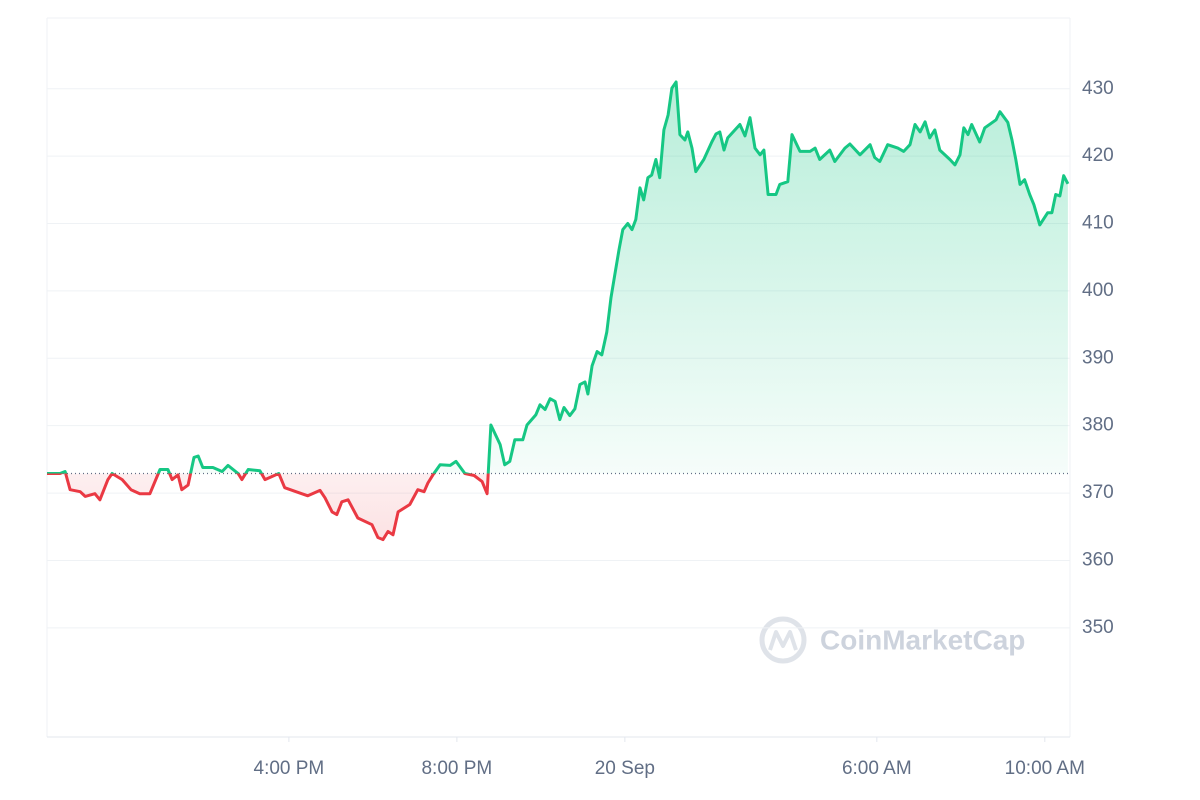 The width and height of the screenshot is (1200, 800). Describe the element at coordinates (783, 640) in the screenshot. I see `watermark-logo` at that location.